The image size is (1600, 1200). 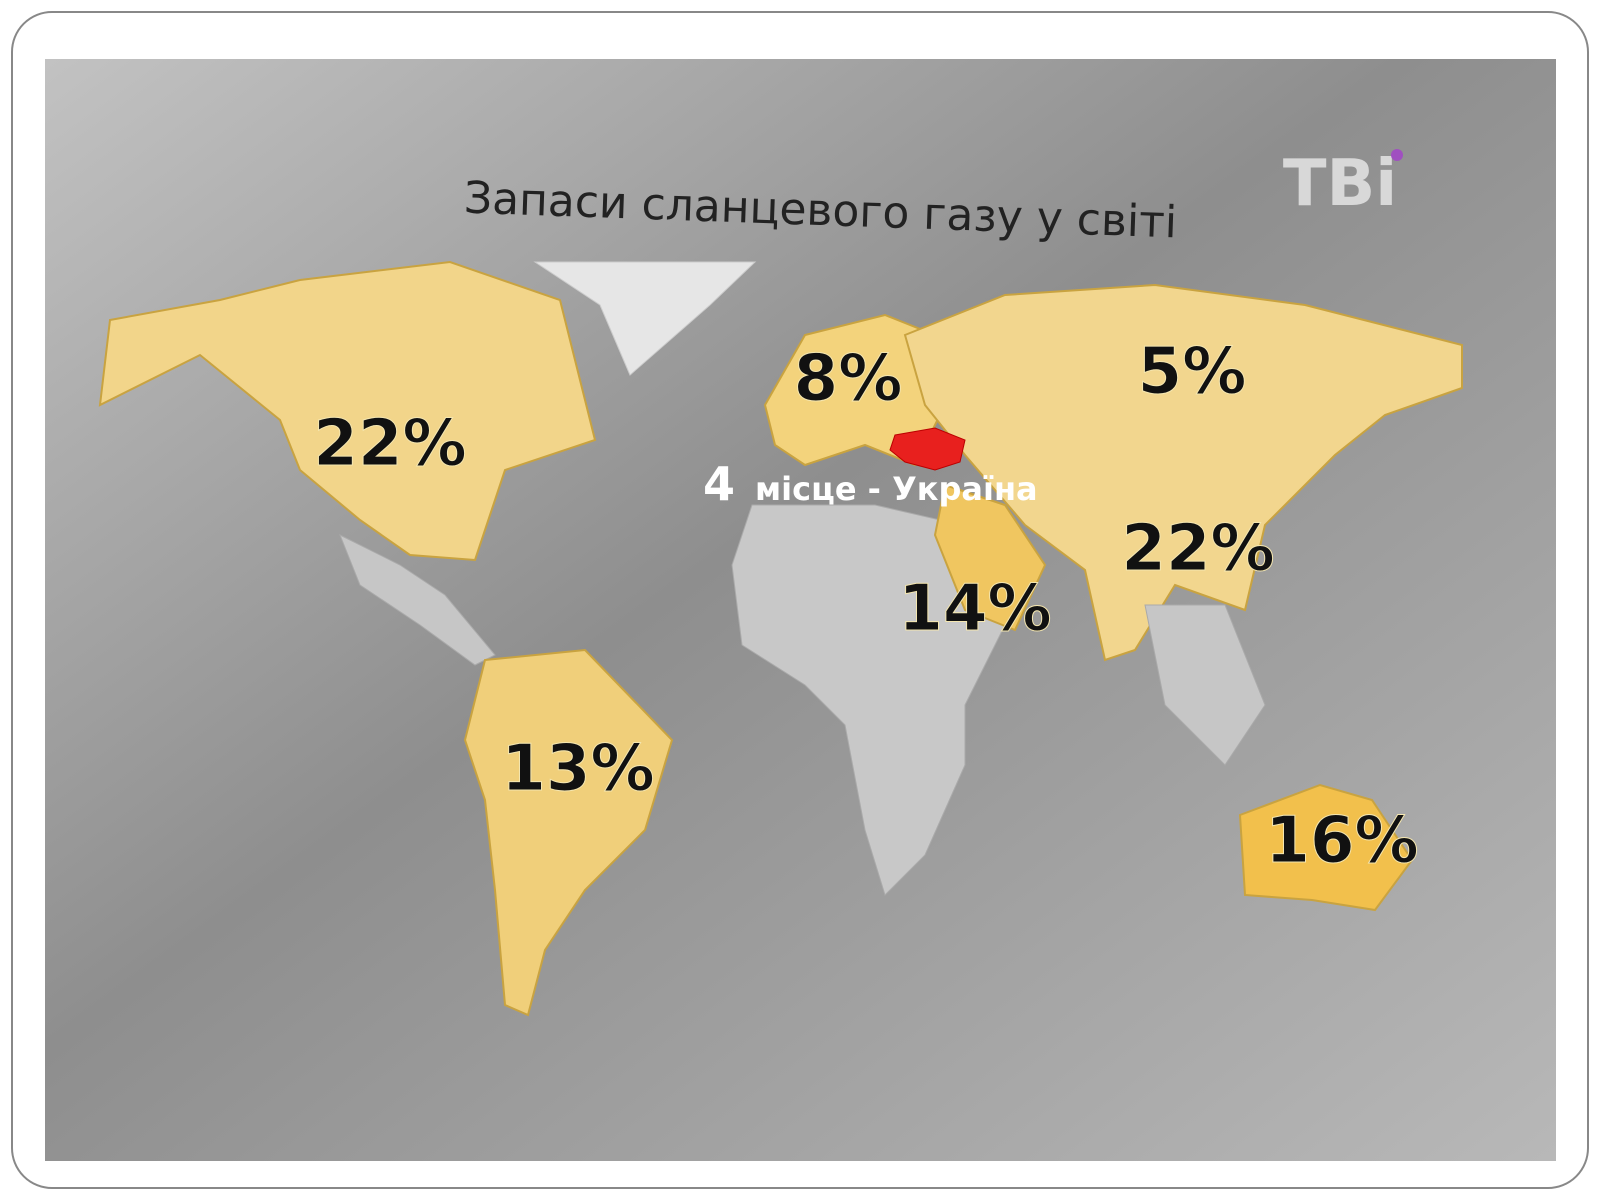 I want to click on asia, so click(x=1183, y=472).